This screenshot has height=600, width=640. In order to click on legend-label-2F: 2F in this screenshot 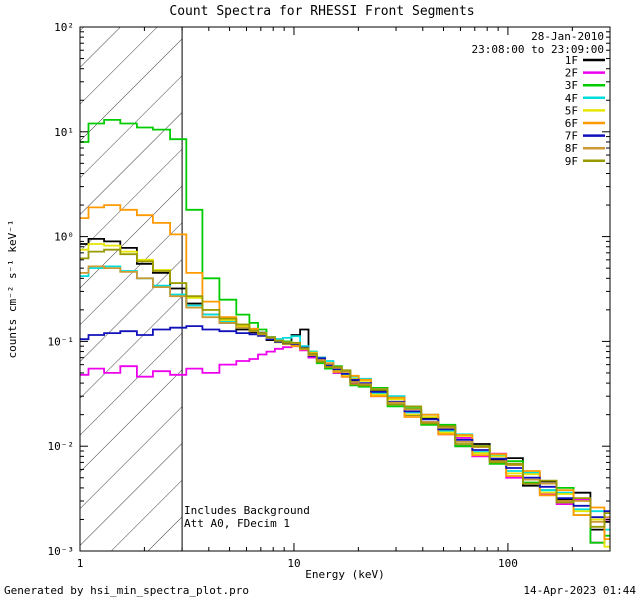, I will do `click(571, 73)`.